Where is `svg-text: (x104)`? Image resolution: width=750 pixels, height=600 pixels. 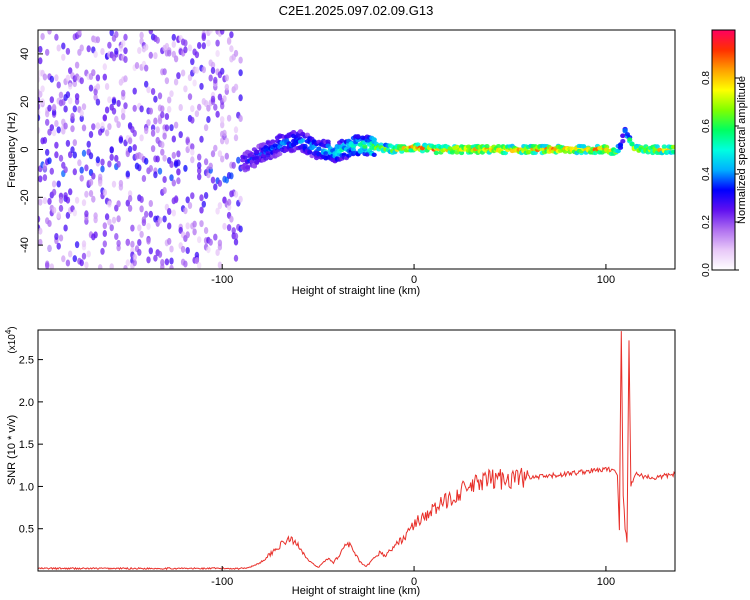
svg-text: (x104) is located at coordinates (11, 339).